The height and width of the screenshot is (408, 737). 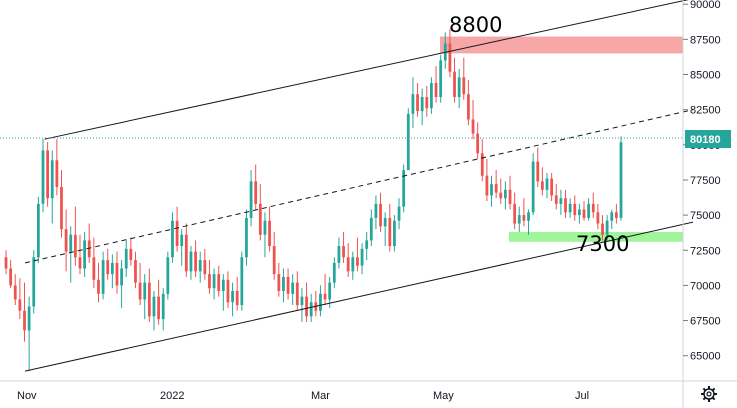 What do you see at coordinates (705, 5) in the screenshot?
I see `y-tick-label: 90000` at bounding box center [705, 5].